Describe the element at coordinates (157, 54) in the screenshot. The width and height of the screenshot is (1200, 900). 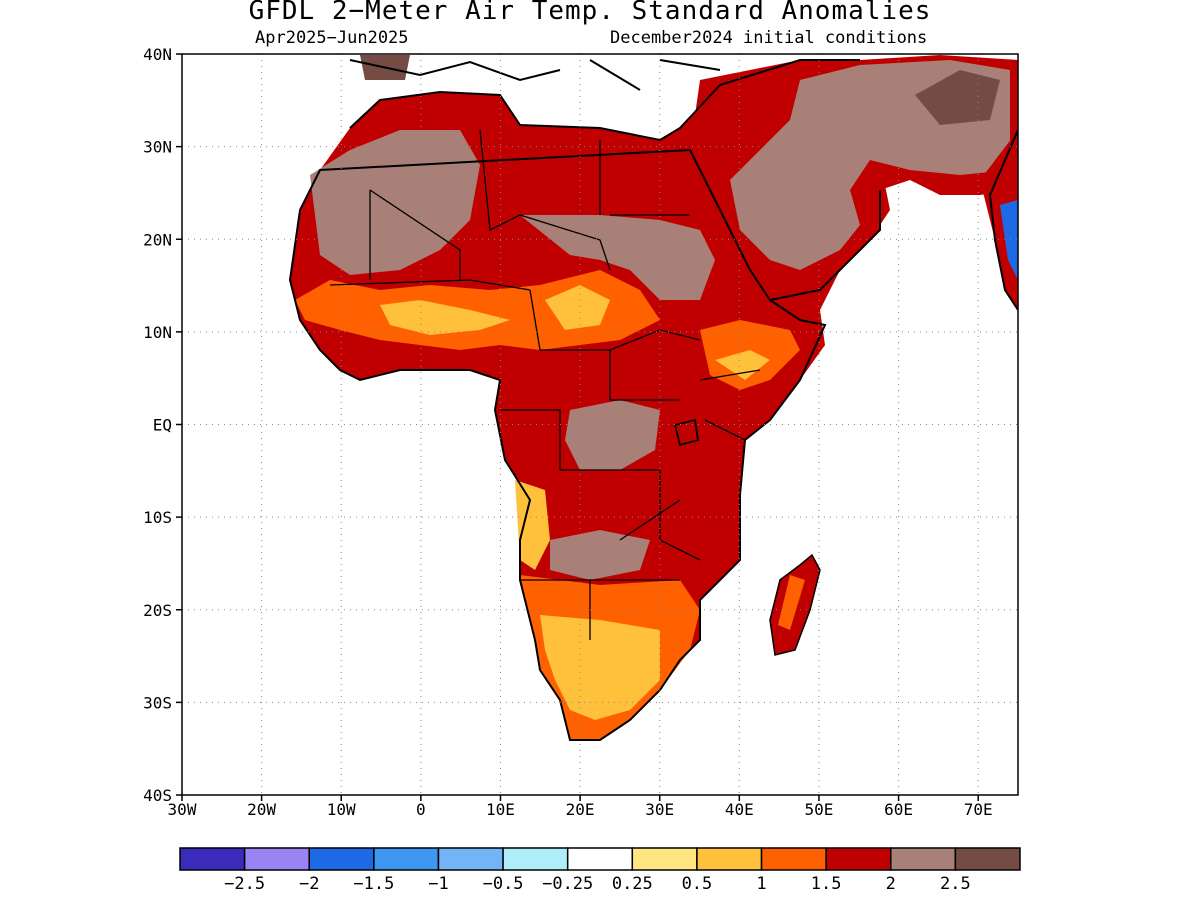
I see `lat-tick-label: 40N` at that location.